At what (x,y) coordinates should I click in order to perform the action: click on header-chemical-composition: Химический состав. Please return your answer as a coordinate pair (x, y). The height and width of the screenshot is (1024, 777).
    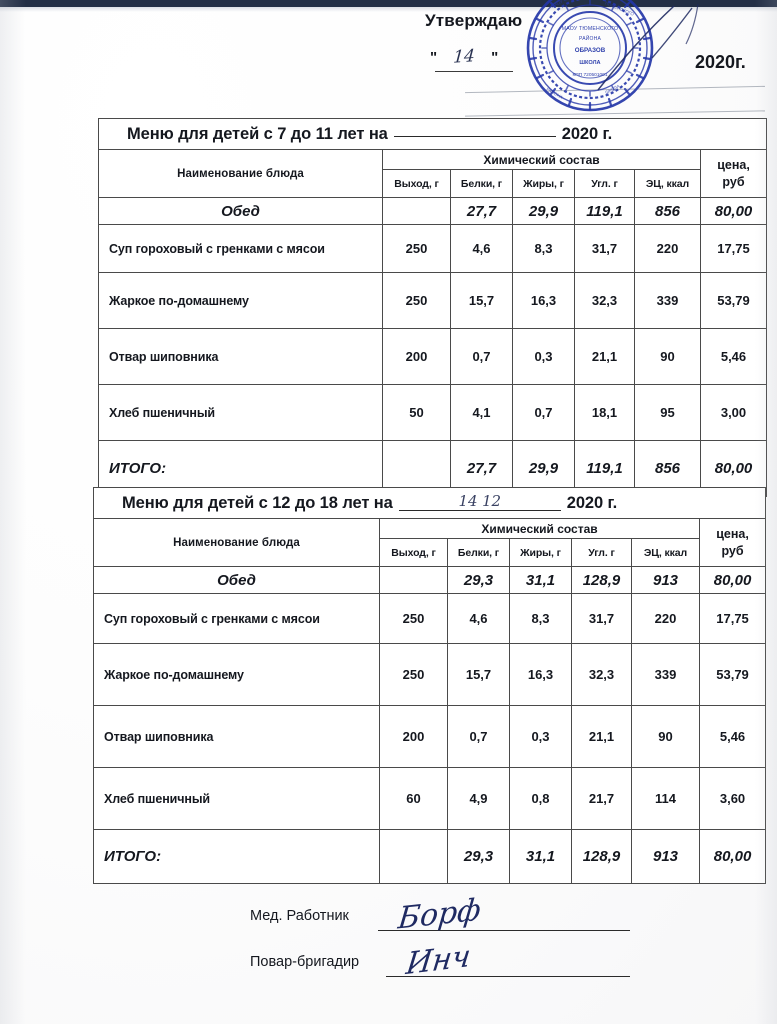
    Looking at the image, I should click on (541, 159).